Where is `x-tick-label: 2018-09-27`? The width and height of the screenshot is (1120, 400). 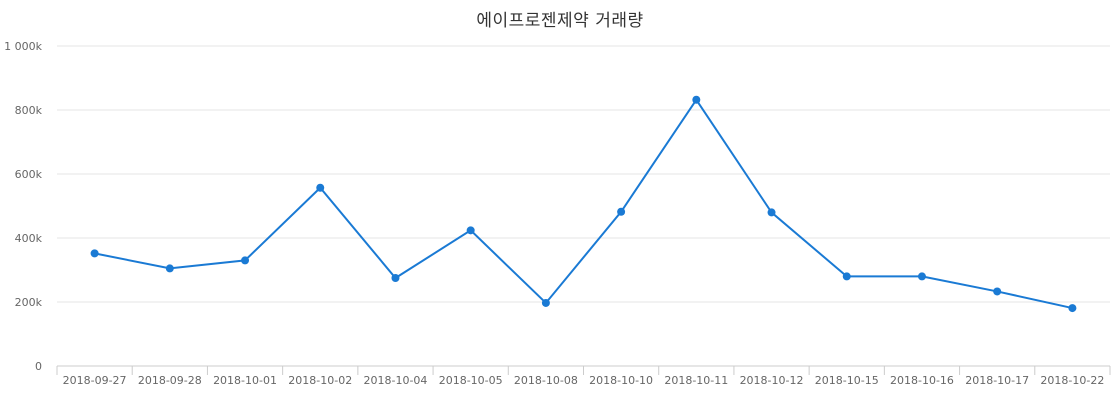 x-tick-label: 2018-09-27 is located at coordinates (95, 380).